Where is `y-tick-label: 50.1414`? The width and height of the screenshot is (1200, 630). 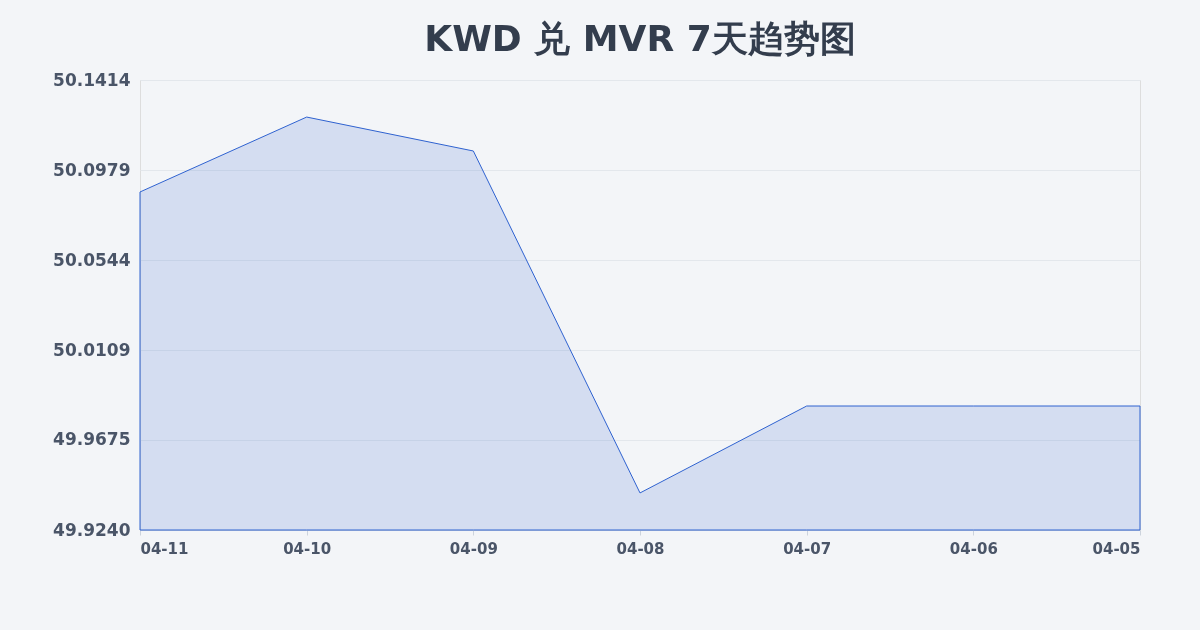
y-tick-label: 50.1414 is located at coordinates (92, 79).